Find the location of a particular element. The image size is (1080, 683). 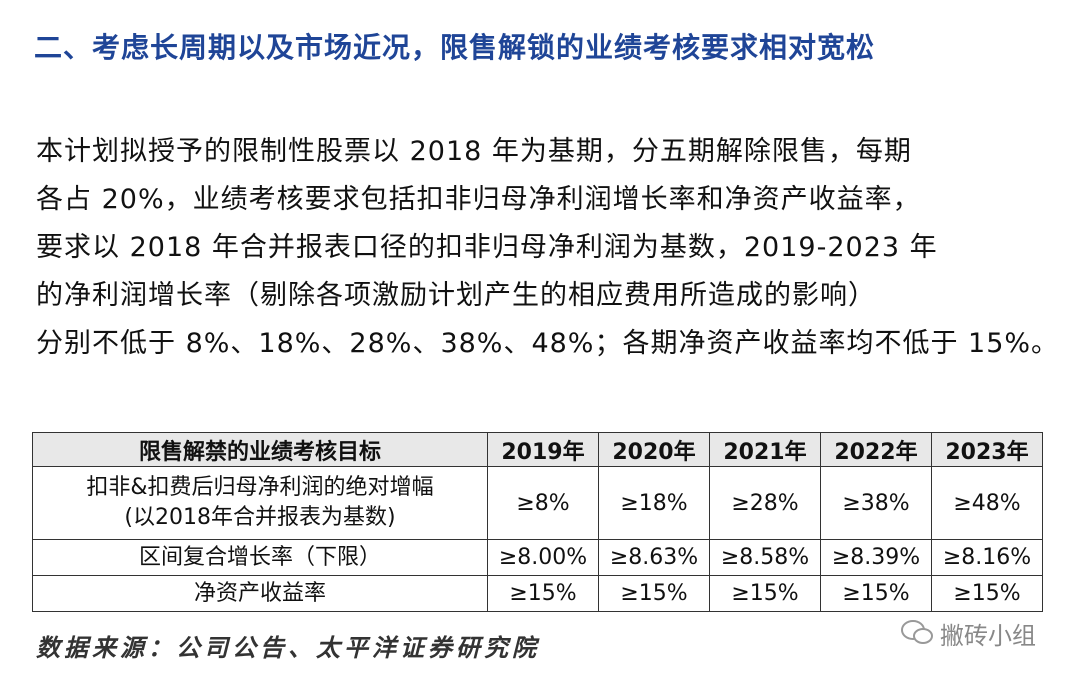

value-cell: ≥8.39% is located at coordinates (876, 557).